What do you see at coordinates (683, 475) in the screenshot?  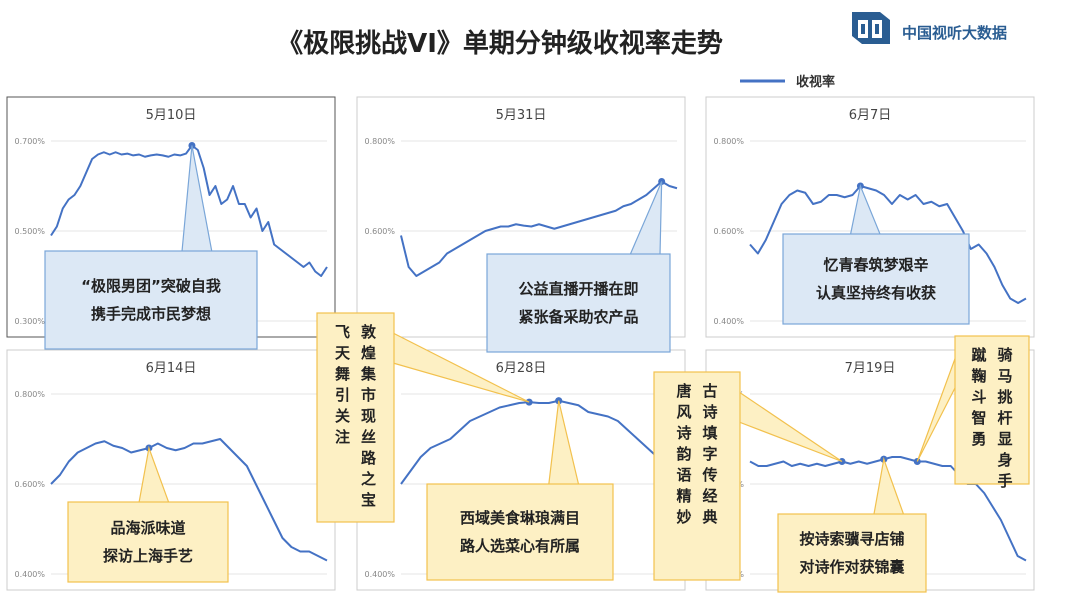 I see `callout-char: 语` at bounding box center [683, 475].